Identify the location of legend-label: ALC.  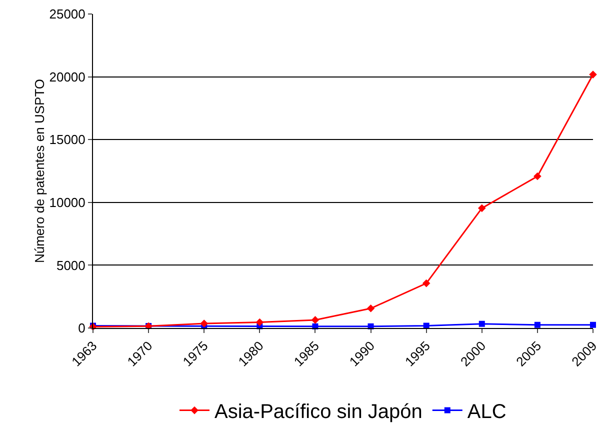
(486, 412).